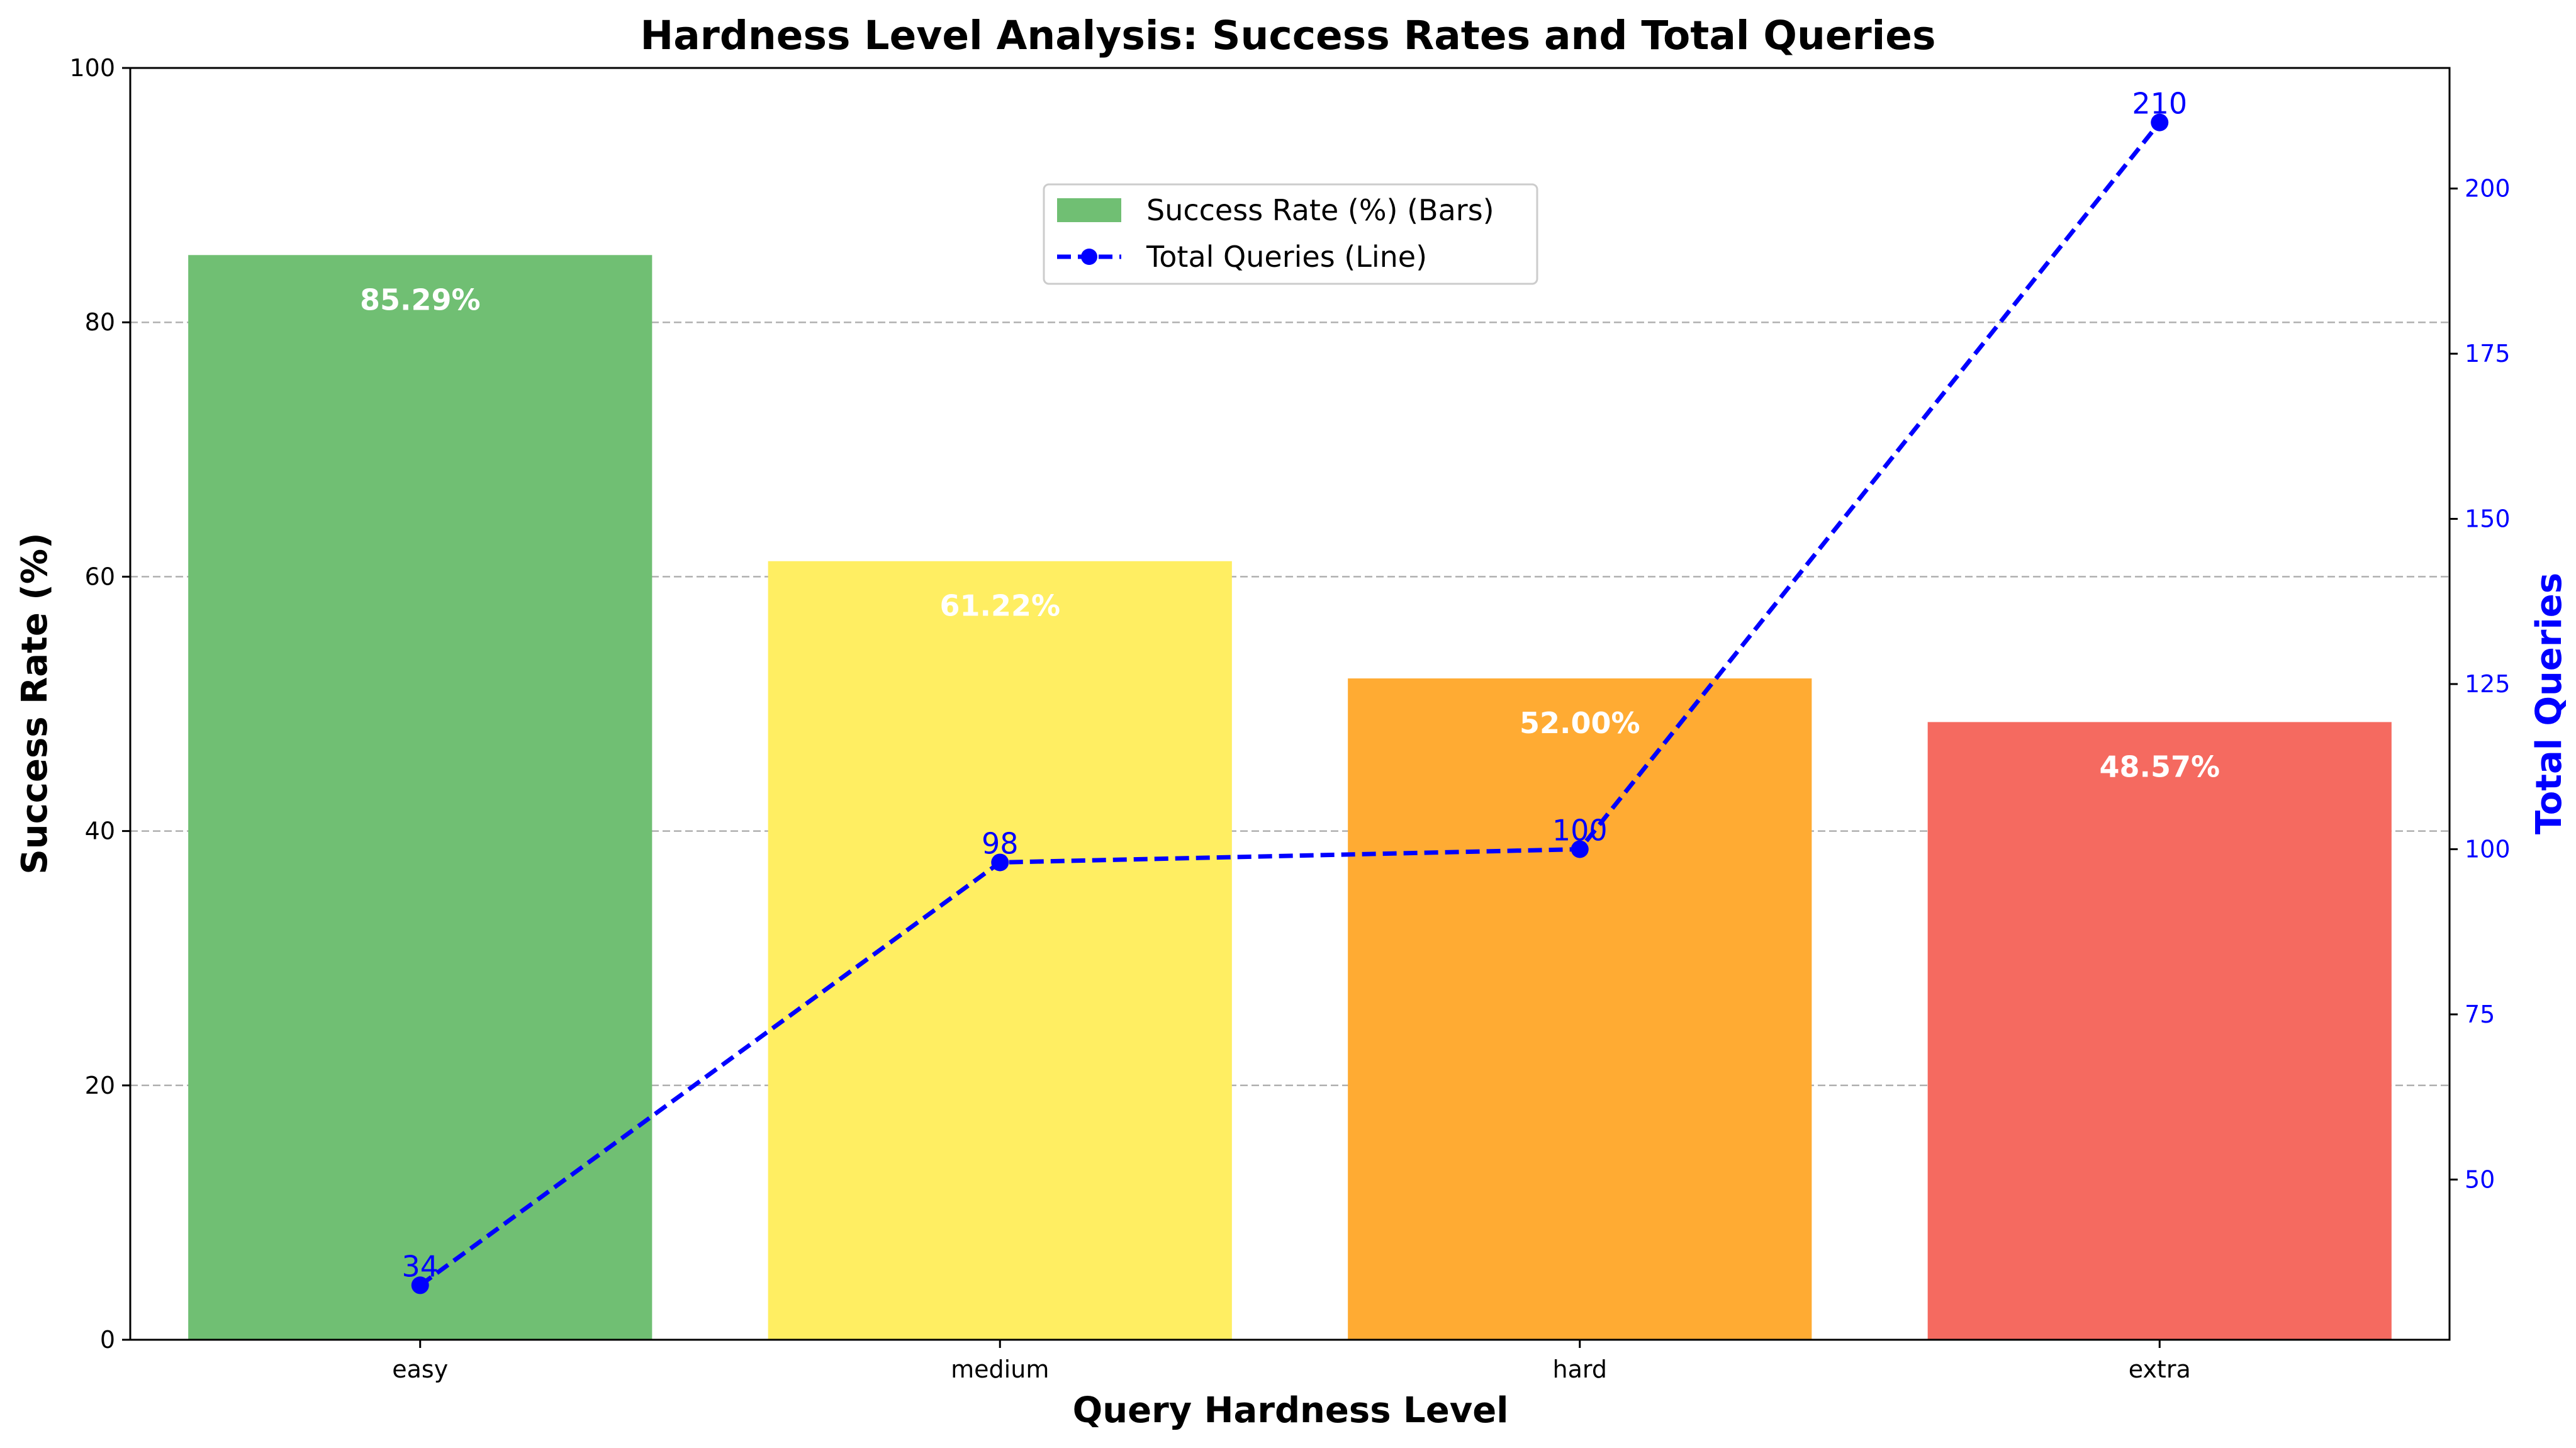  What do you see at coordinates (100, 1085) in the screenshot?
I see `y-tick-label: 20` at bounding box center [100, 1085].